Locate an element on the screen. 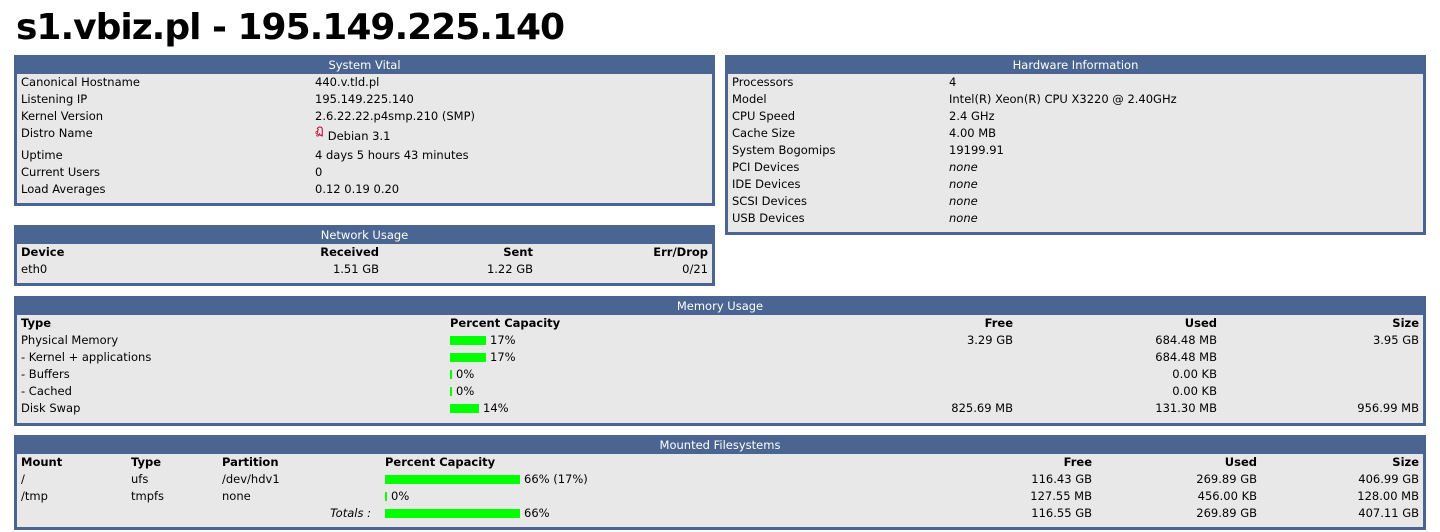 The height and width of the screenshot is (532, 1440). row-label: Processors is located at coordinates (763, 82).